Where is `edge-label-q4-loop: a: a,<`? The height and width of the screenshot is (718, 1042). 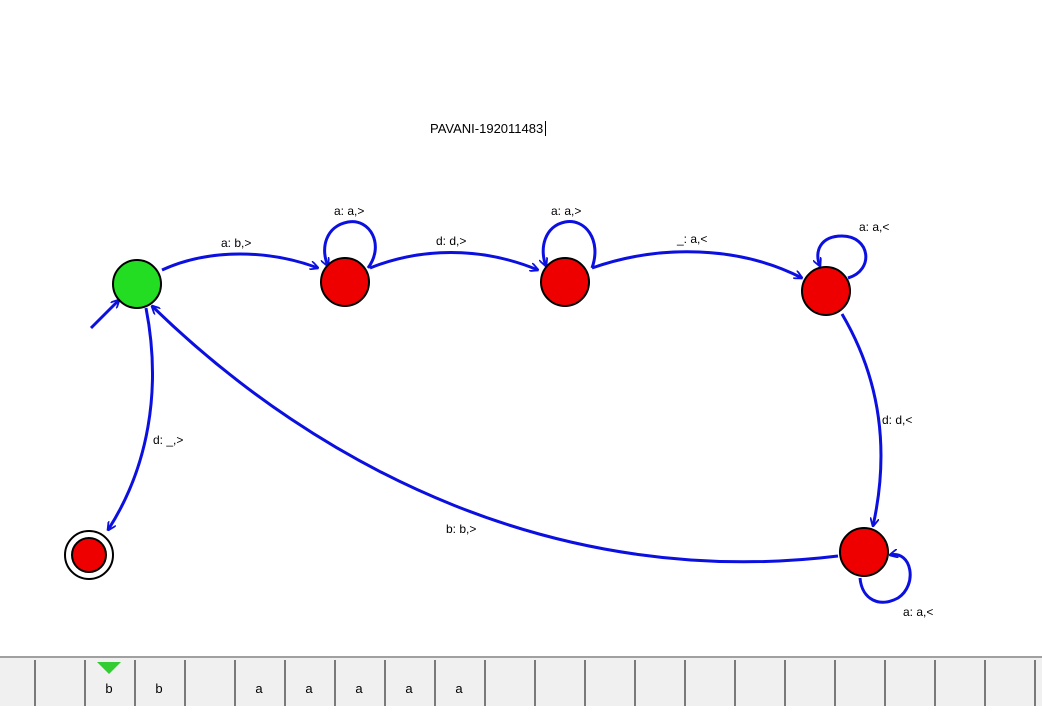
edge-label-q4-loop: a: a,< is located at coordinates (918, 612).